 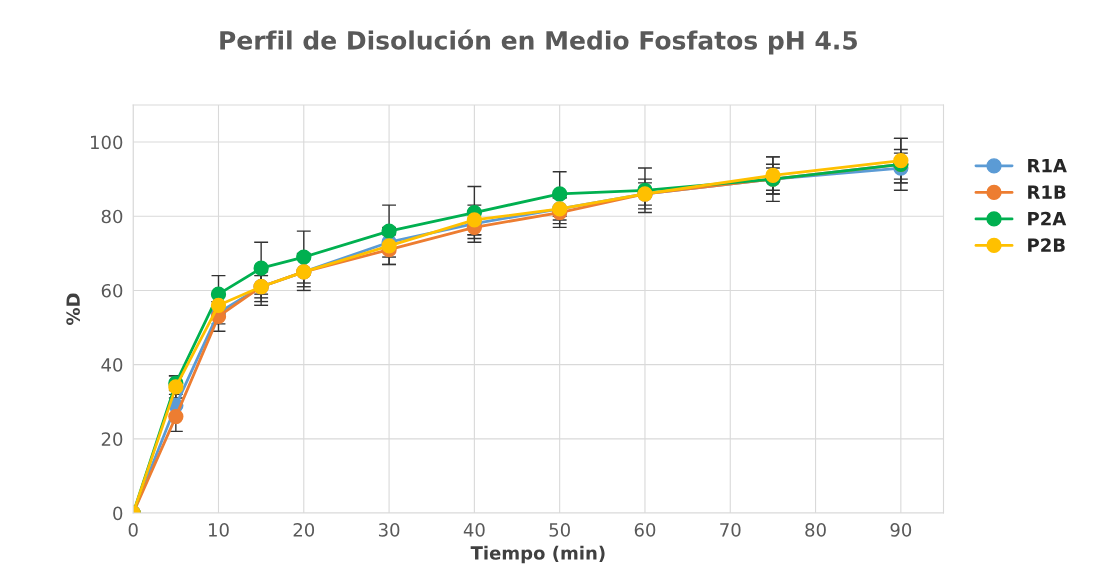 What do you see at coordinates (645, 530) in the screenshot?
I see `x-tick-label: 60` at bounding box center [645, 530].